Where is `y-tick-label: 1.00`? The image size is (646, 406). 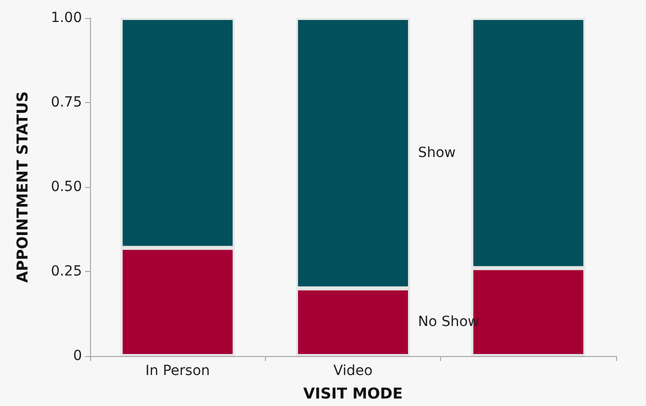
y-tick-label: 1.00 is located at coordinates (66, 18).